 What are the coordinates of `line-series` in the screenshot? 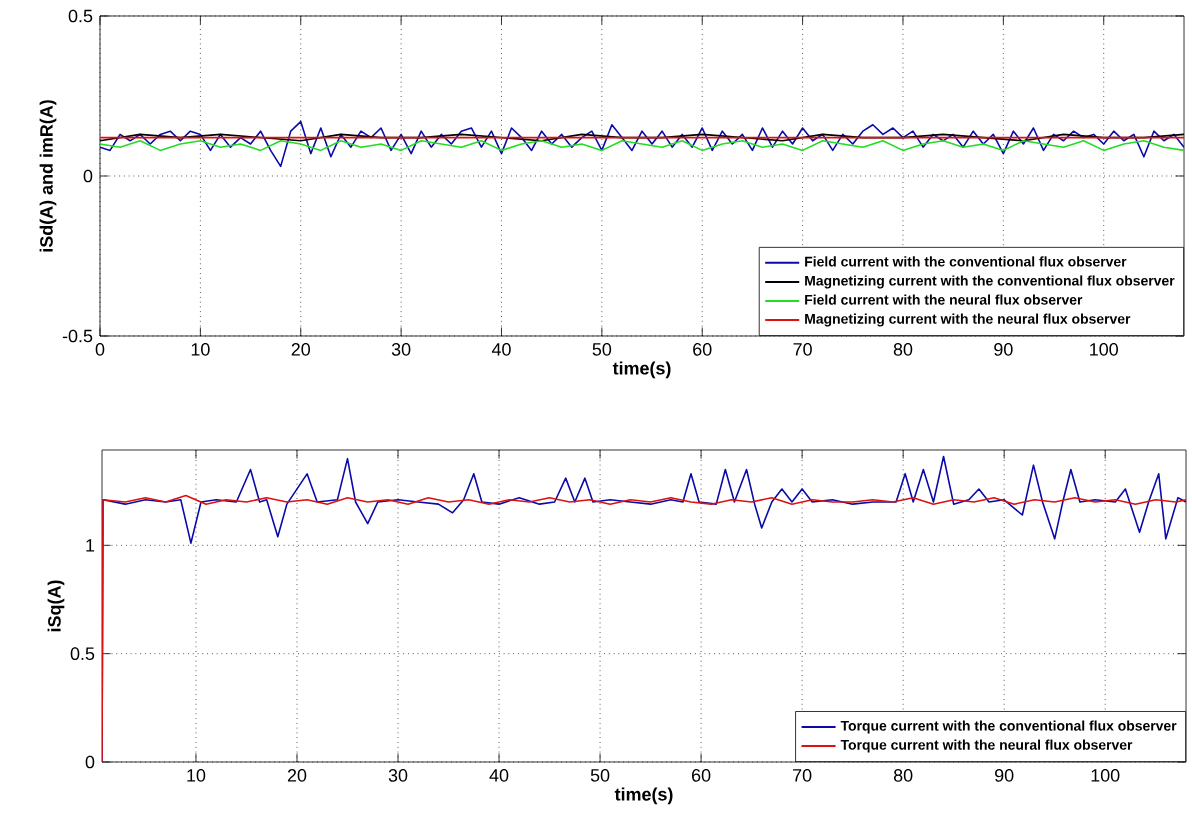 It's located at (642, 144).